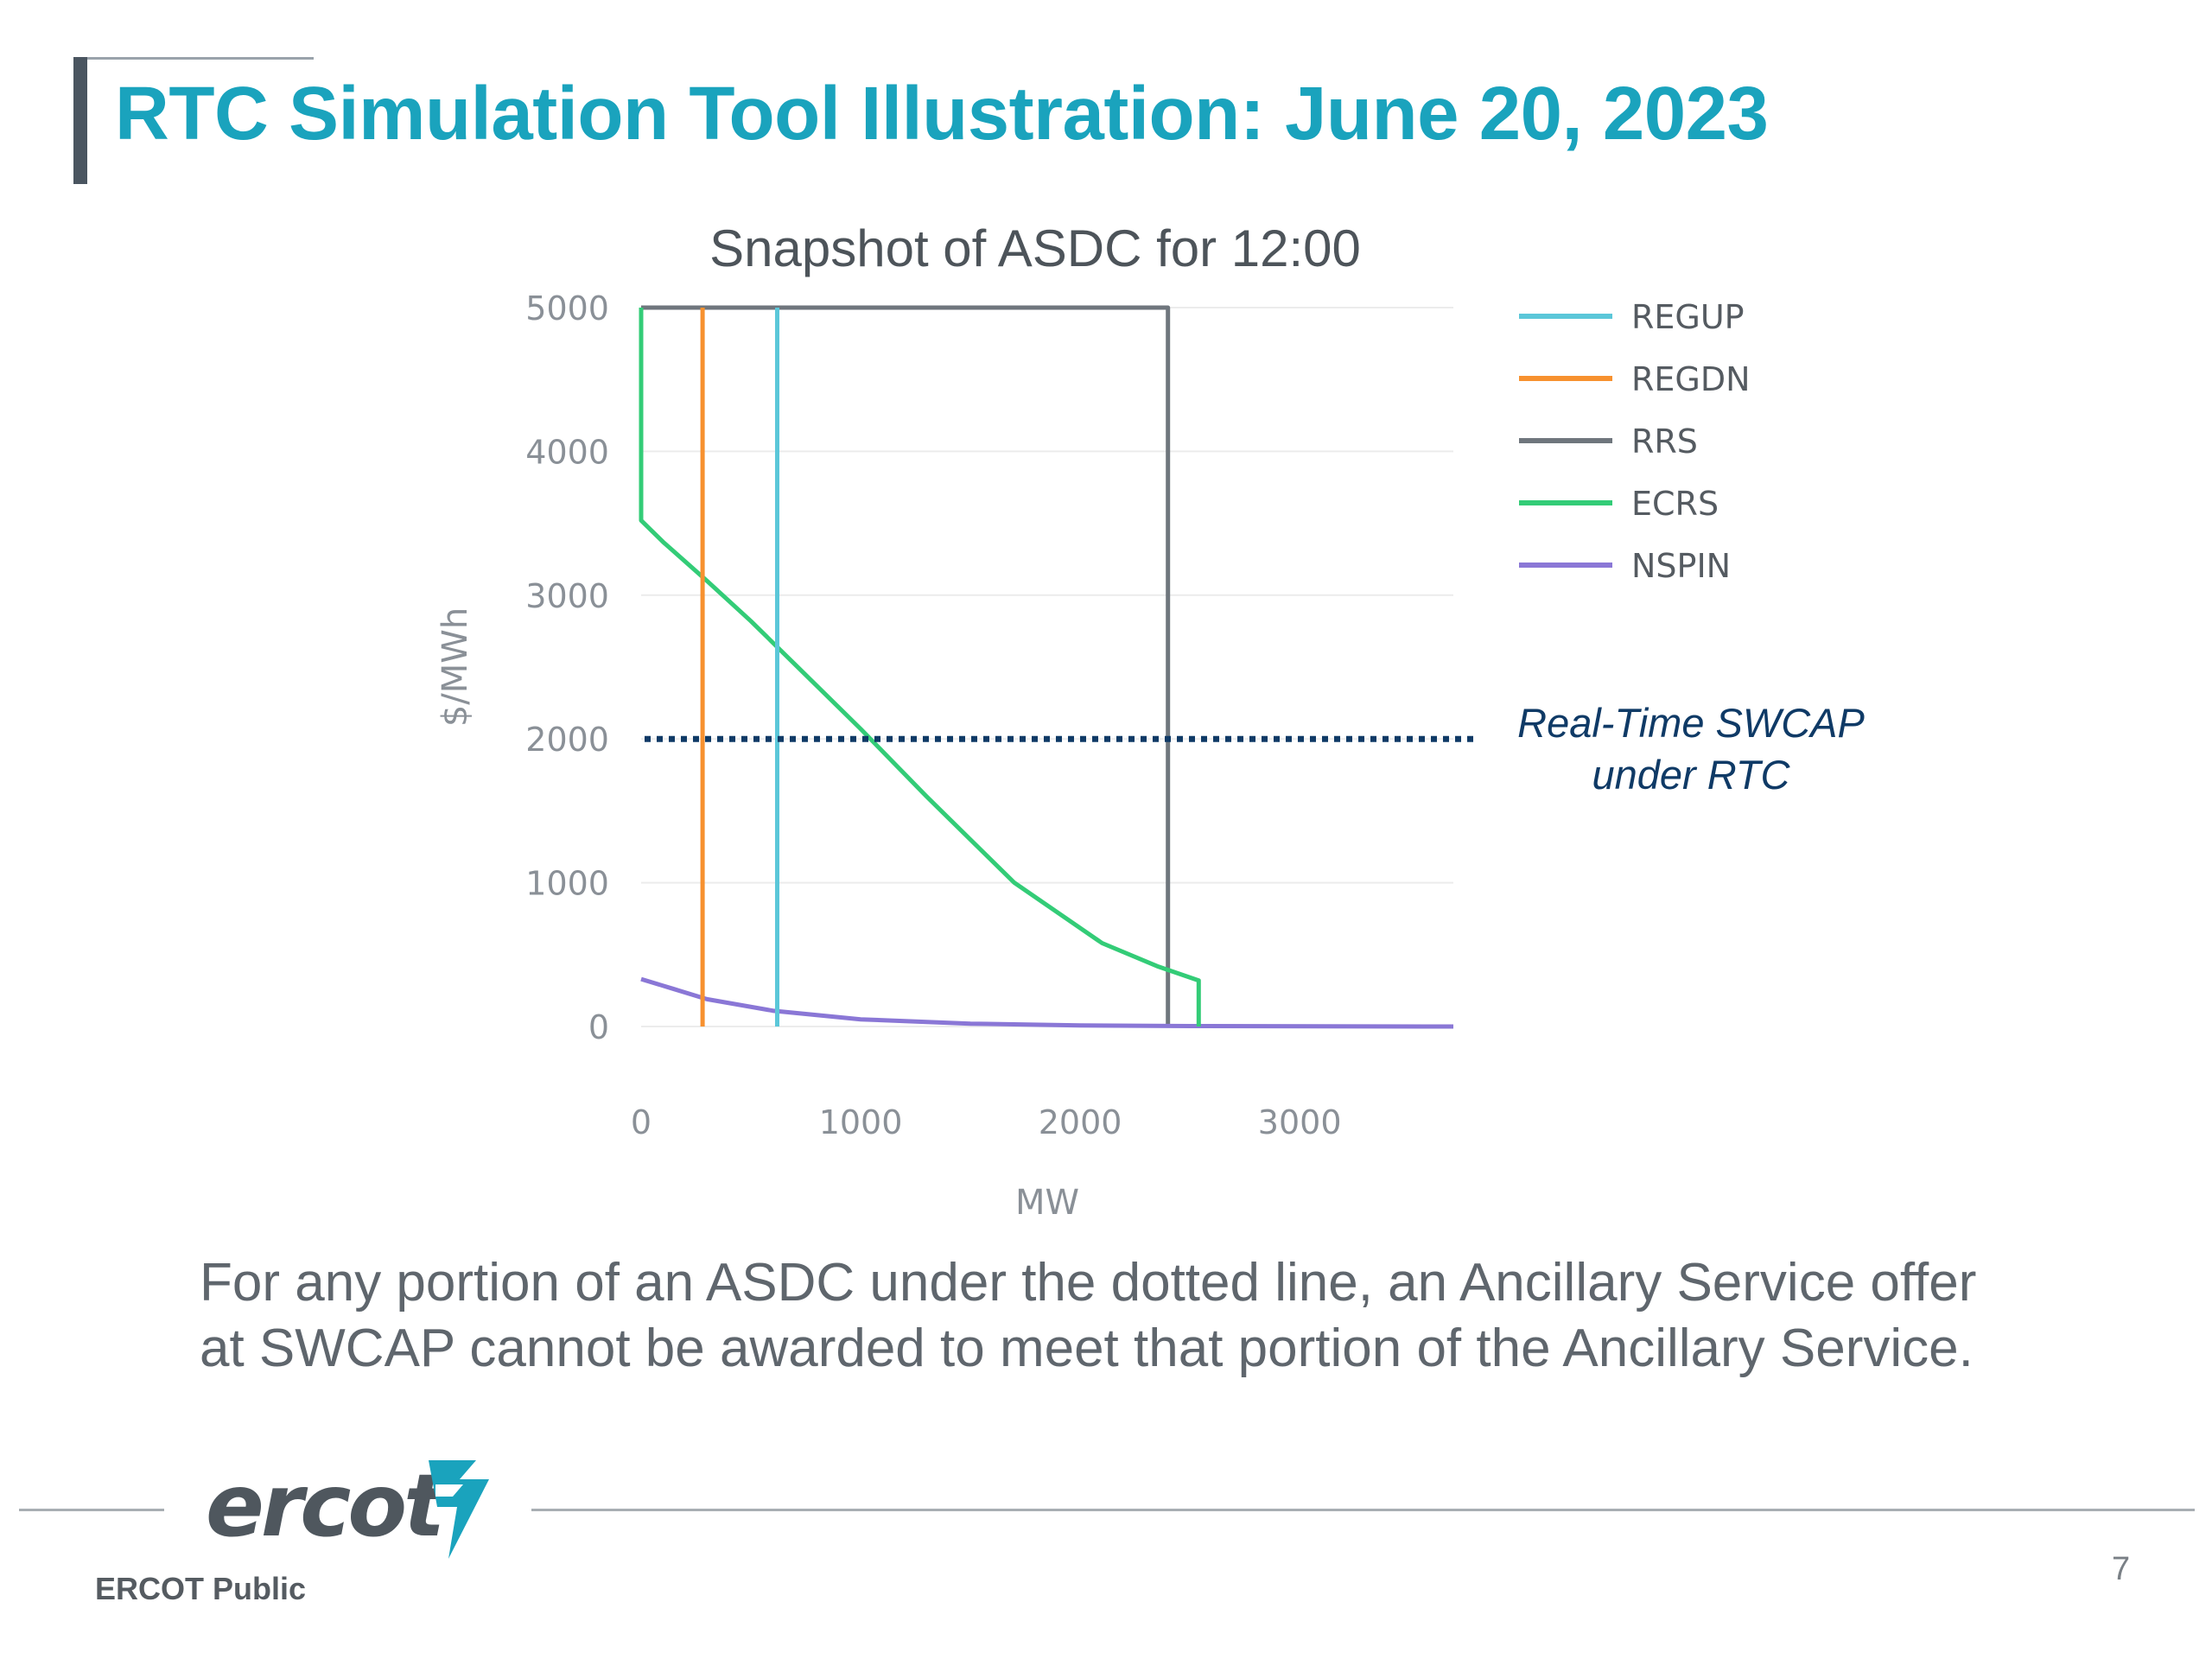 The height and width of the screenshot is (1659, 2212). Describe the element at coordinates (598, 1027) in the screenshot. I see `y-tick-label: 0` at that location.